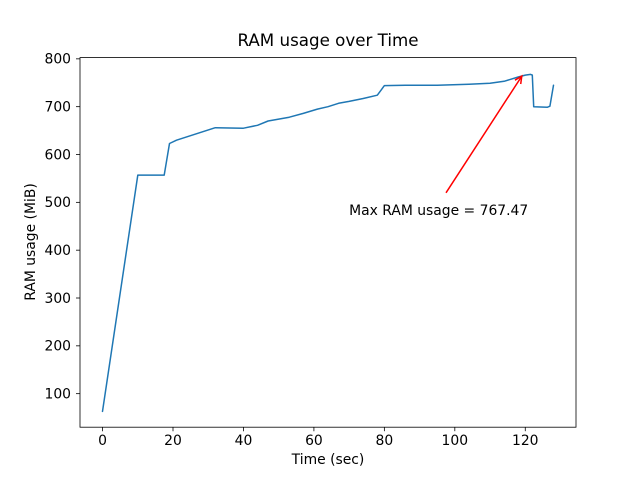 The height and width of the screenshot is (484, 640). What do you see at coordinates (62, 227) in the screenshot?
I see `y-axis: 100 200 300 400 500 600 700 800` at bounding box center [62, 227].